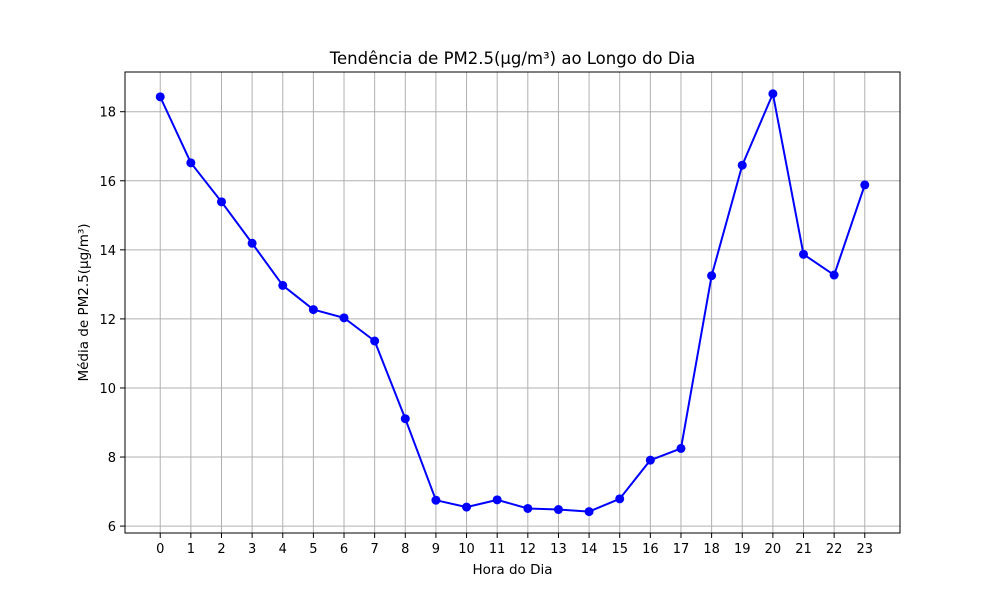 The width and height of the screenshot is (1000, 604). What do you see at coordinates (650, 549) in the screenshot?
I see `x-tick-label: 16` at bounding box center [650, 549].